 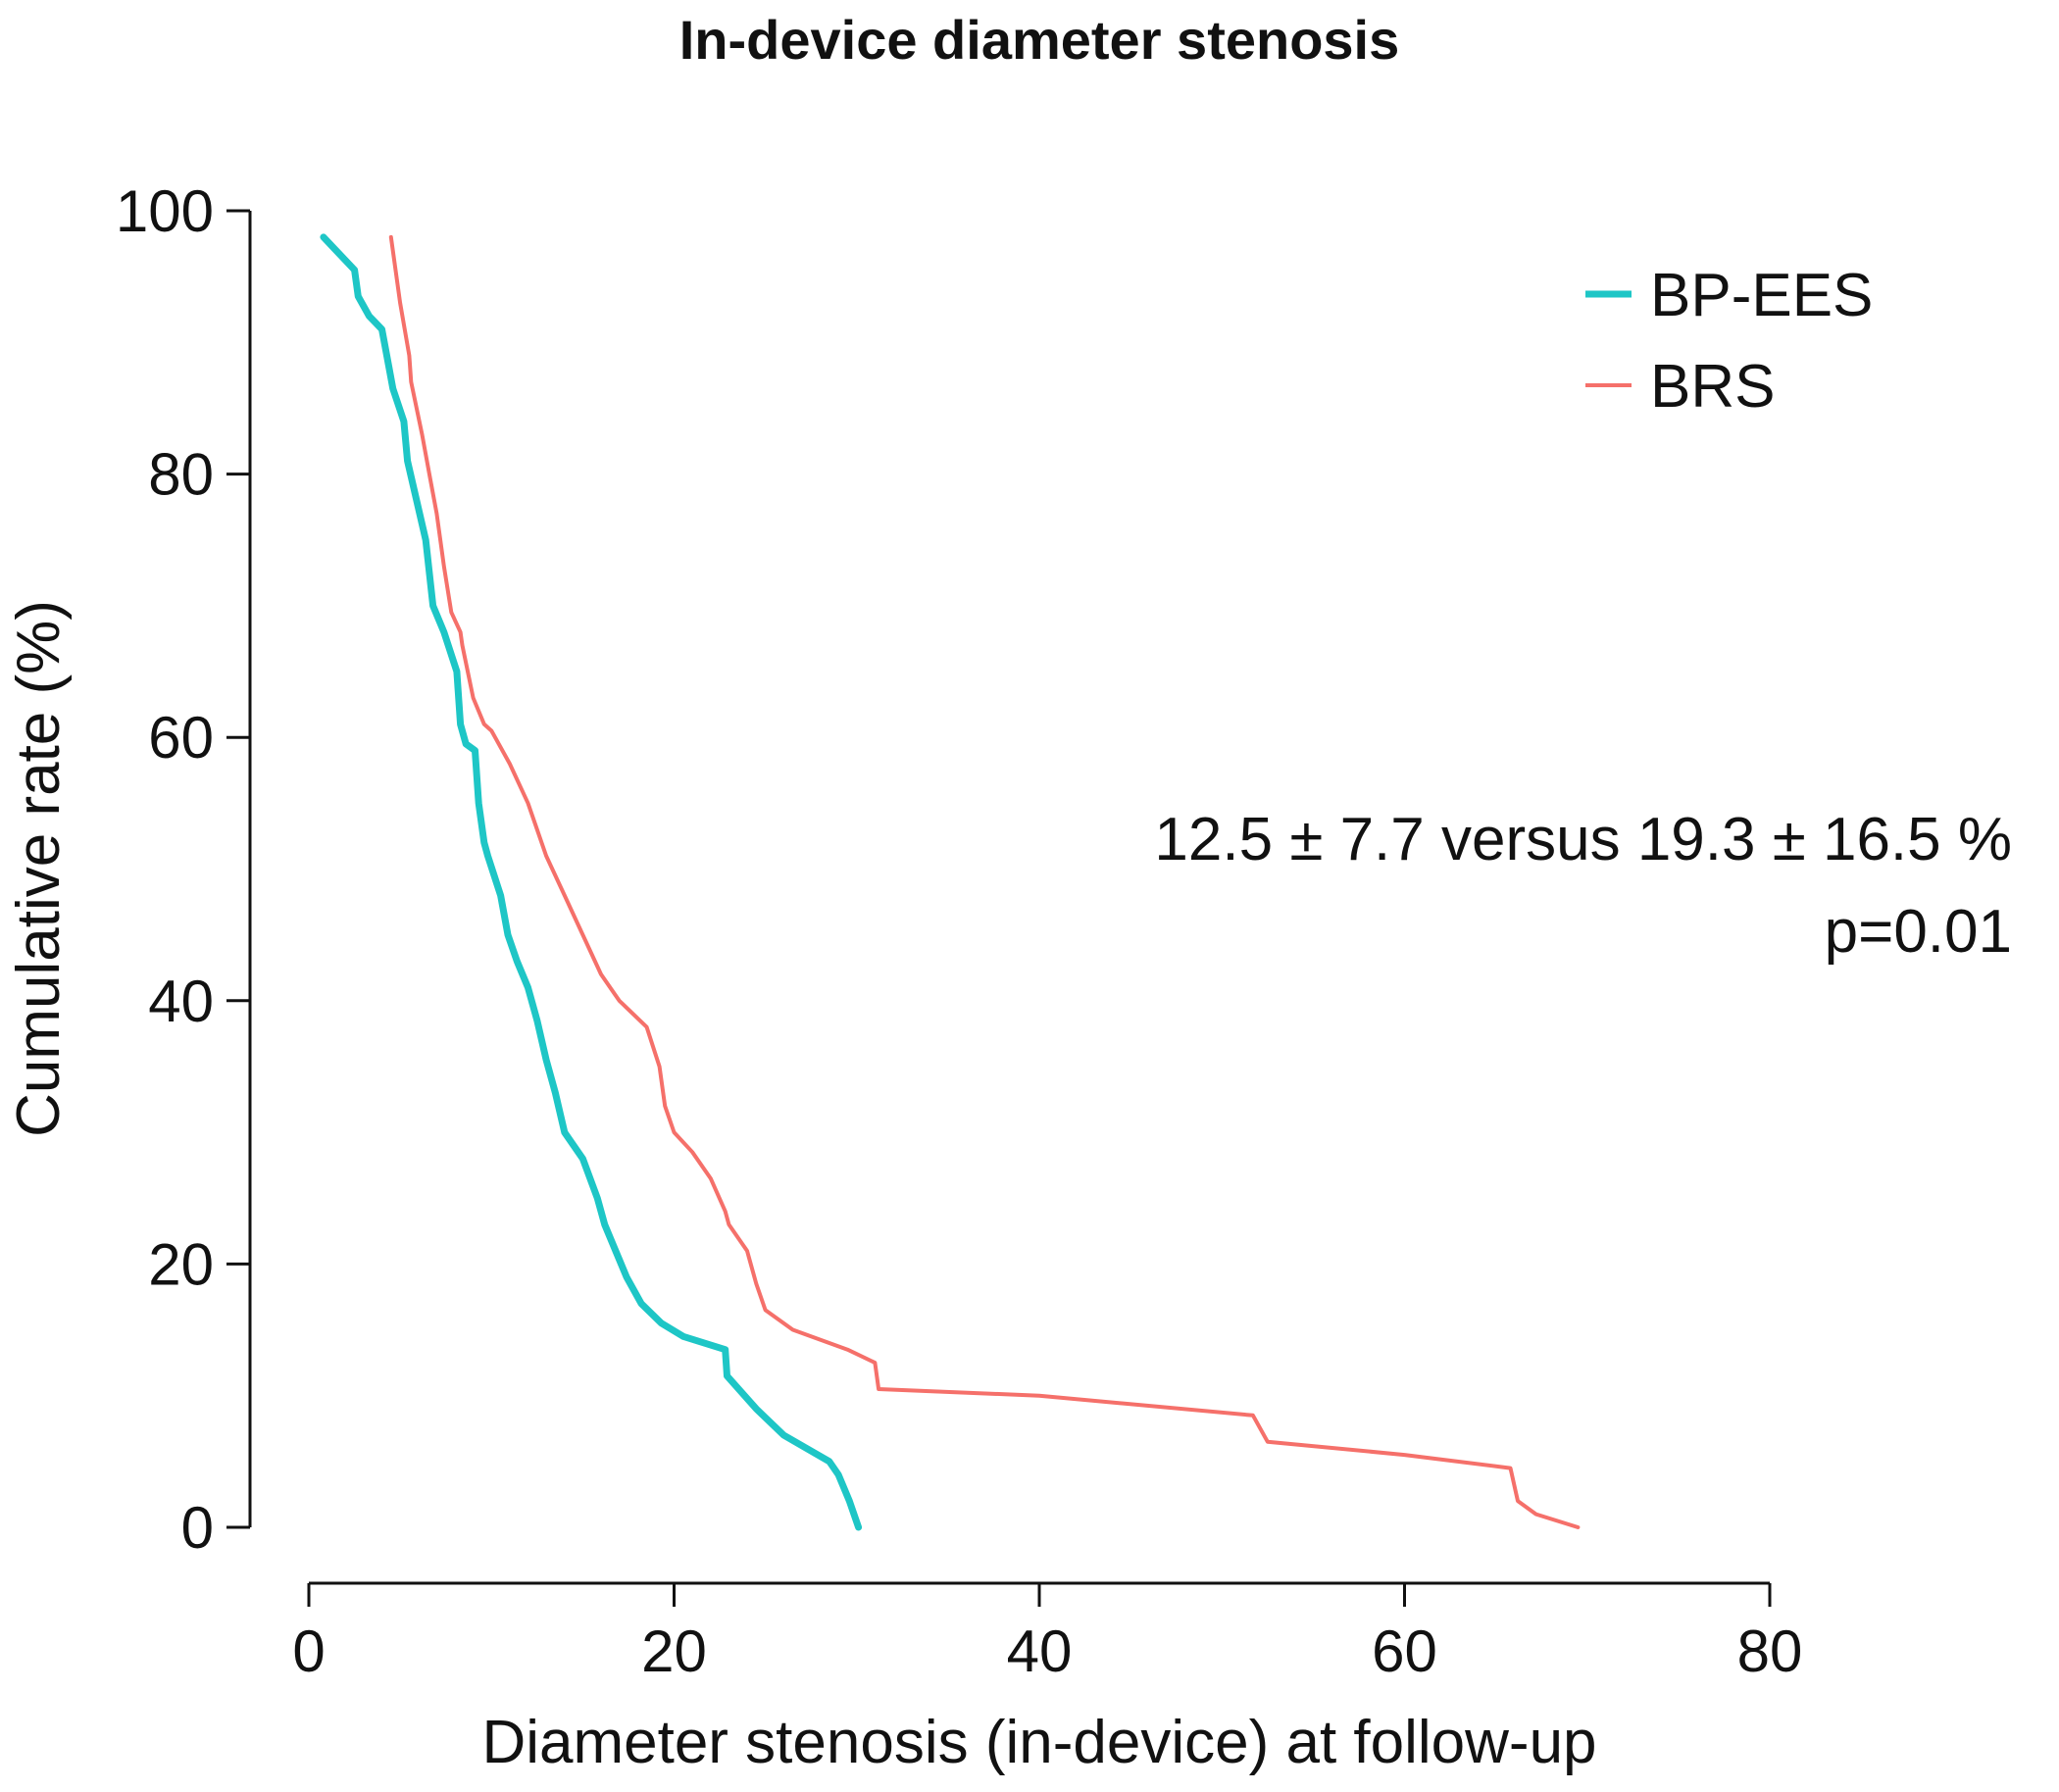 What do you see at coordinates (1761, 295) in the screenshot?
I see `legend-label-bp-ees: BP-EES` at bounding box center [1761, 295].